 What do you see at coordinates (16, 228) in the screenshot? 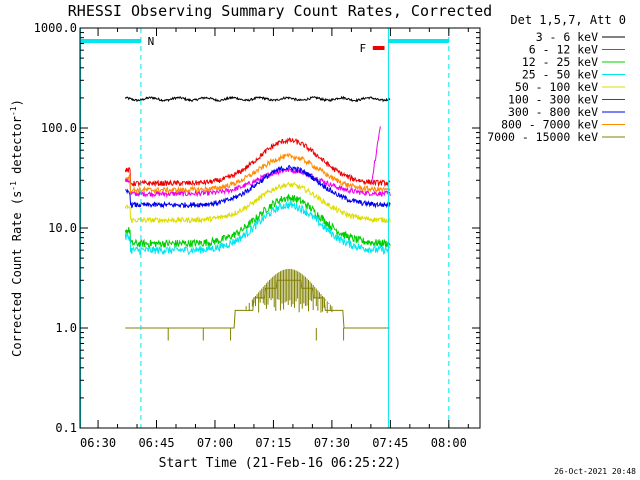
I see `y-axis-label: Corrected Count Rate (s-1 detector-1)` at bounding box center [16, 228].